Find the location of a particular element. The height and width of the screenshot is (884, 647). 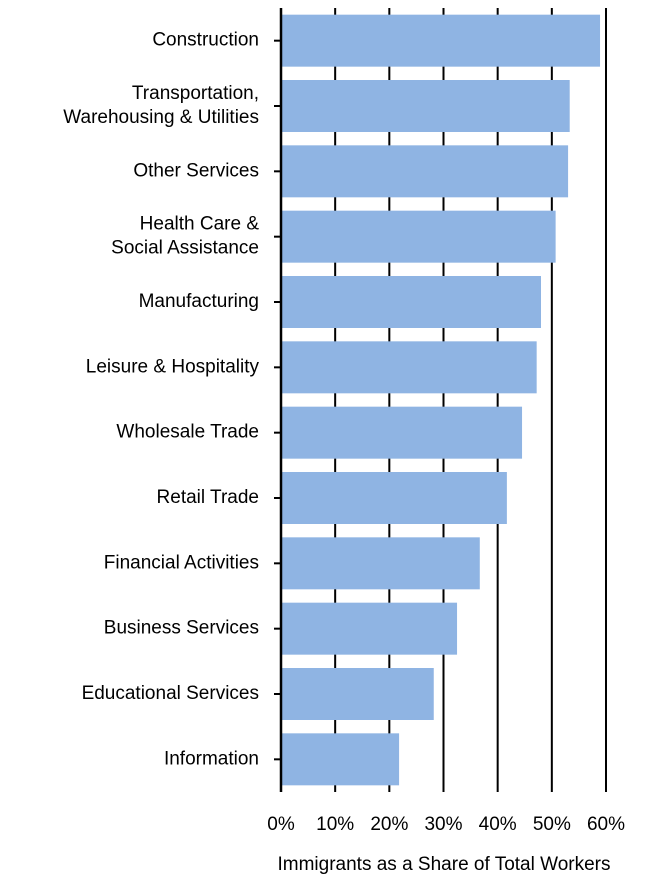

y-tick-label: Business Services is located at coordinates (181, 628).